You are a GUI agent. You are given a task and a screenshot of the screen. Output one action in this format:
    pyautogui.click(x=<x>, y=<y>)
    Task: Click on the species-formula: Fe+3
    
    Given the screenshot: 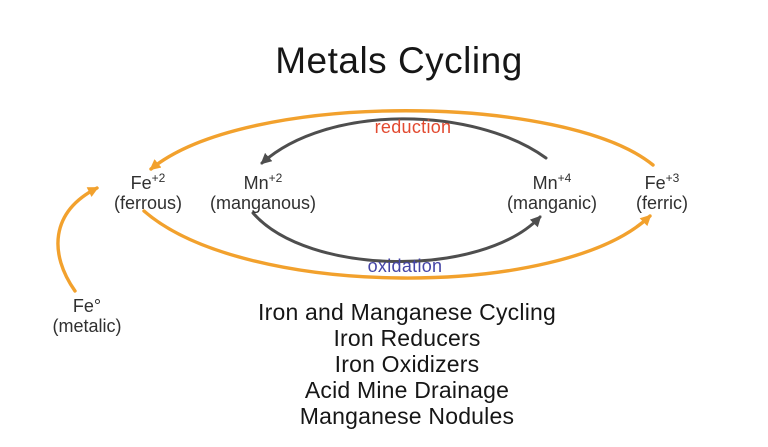 What is the action you would take?
    pyautogui.click(x=662, y=182)
    